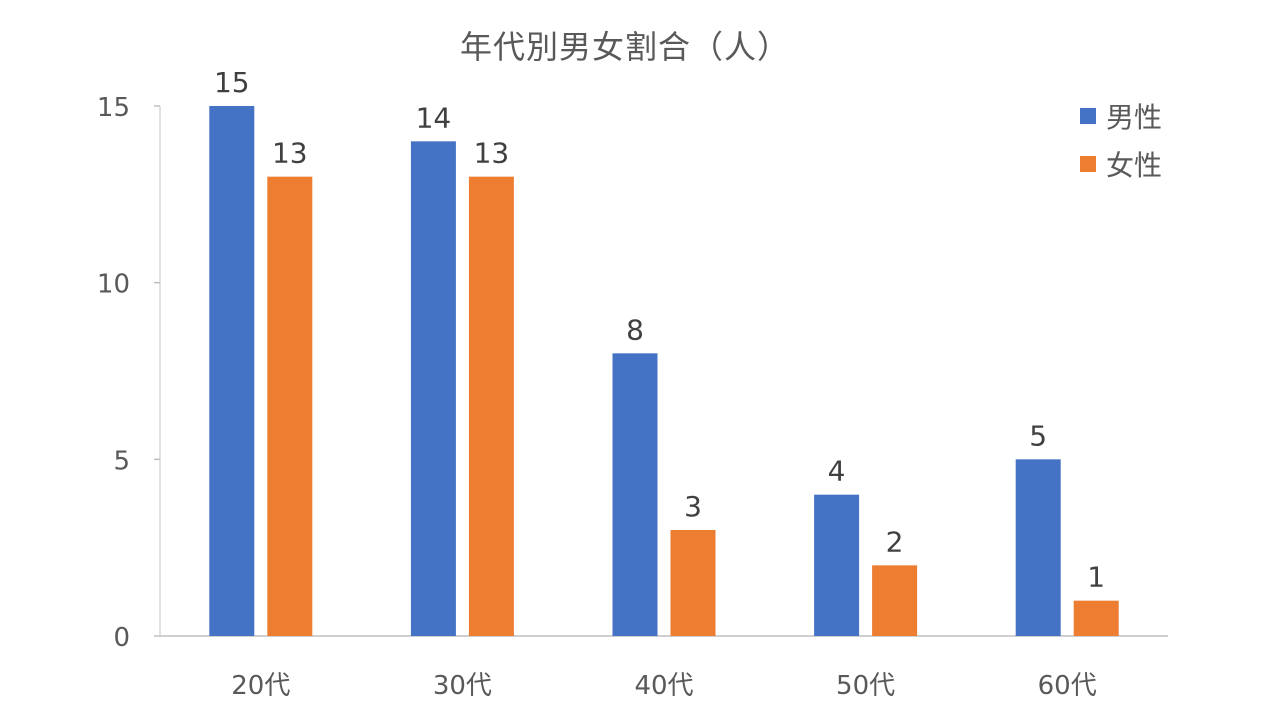 The width and height of the screenshot is (1280, 719). What do you see at coordinates (113, 108) in the screenshot?
I see `y-tick-label: 15` at bounding box center [113, 108].